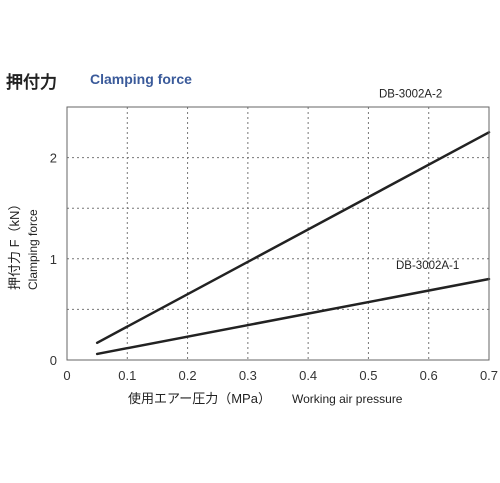 The height and width of the screenshot is (483, 500). I want to click on series-label: DB-3002A-2, so click(410, 94).